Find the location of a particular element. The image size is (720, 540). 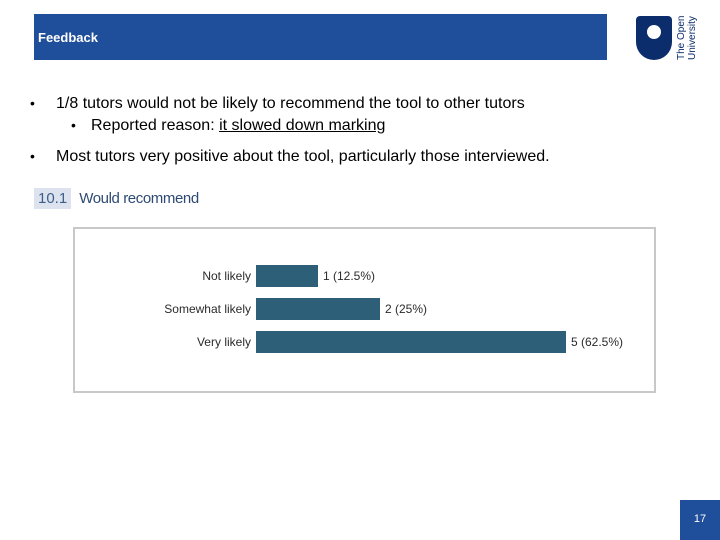

logo-shield-icon is located at coordinates (654, 38).